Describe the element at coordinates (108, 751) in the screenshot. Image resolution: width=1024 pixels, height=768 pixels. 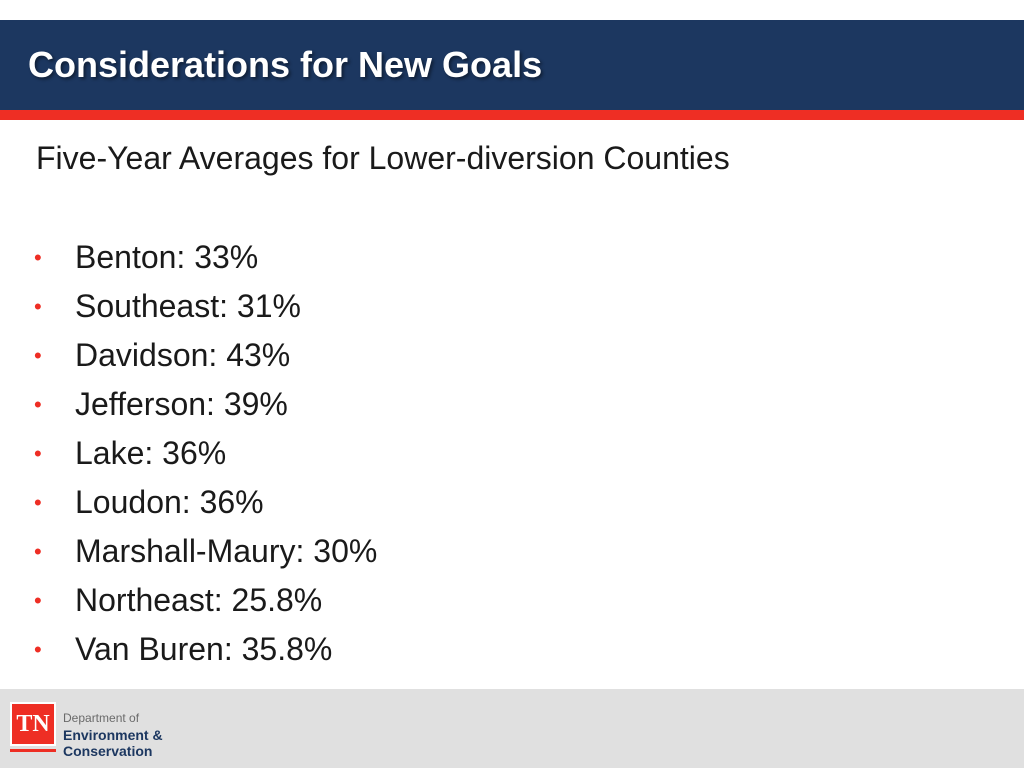
I see `logo-text-conservation: Conservation` at that location.